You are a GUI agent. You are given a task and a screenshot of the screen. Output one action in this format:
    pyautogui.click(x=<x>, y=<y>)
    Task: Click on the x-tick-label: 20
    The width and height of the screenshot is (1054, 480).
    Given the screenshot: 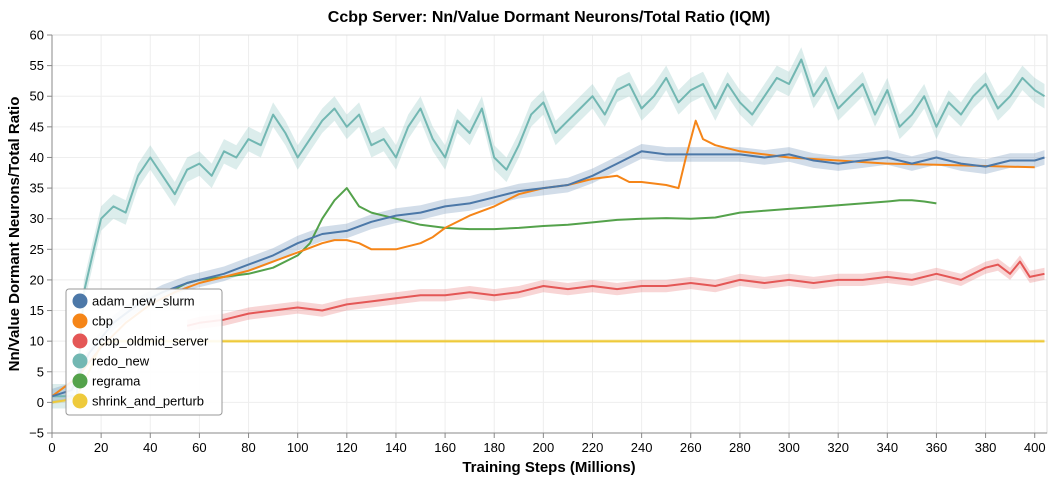 What is the action you would take?
    pyautogui.click(x=101, y=447)
    